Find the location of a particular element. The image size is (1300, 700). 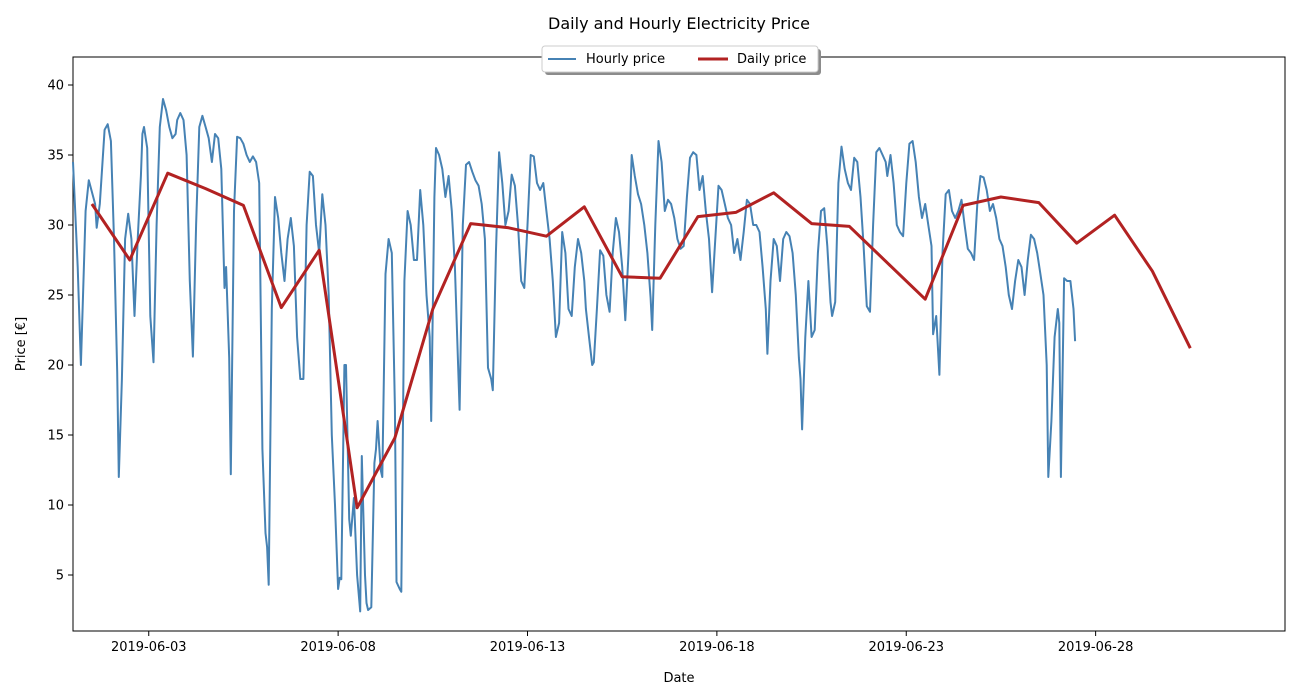

x-tick-label: 2019-06-13 is located at coordinates (528, 647).